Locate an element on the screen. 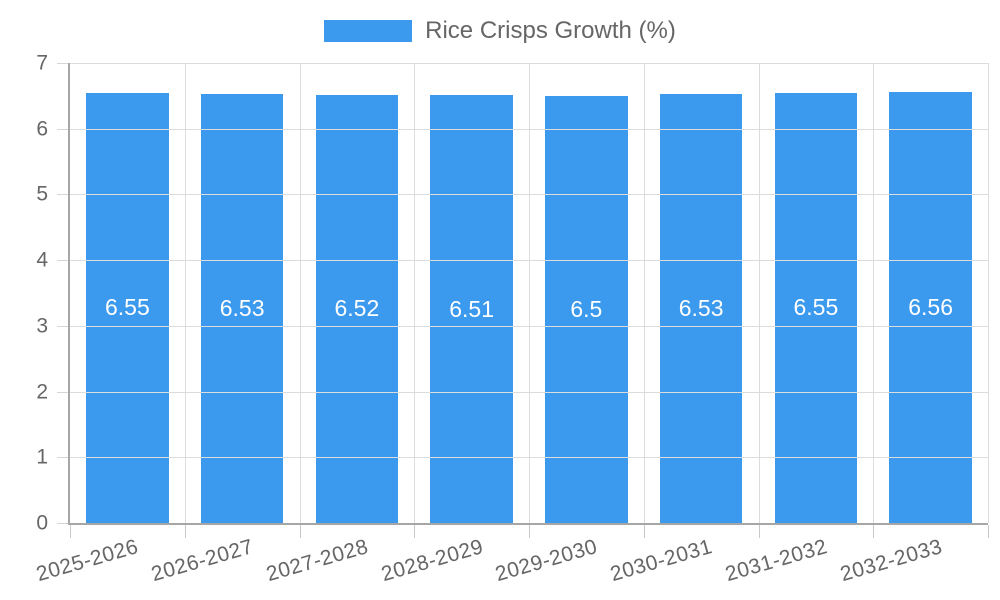 Image resolution: width=1000 pixels, height=600 pixels. x-axis-tick-label: 2032-2033 is located at coordinates (891, 561).